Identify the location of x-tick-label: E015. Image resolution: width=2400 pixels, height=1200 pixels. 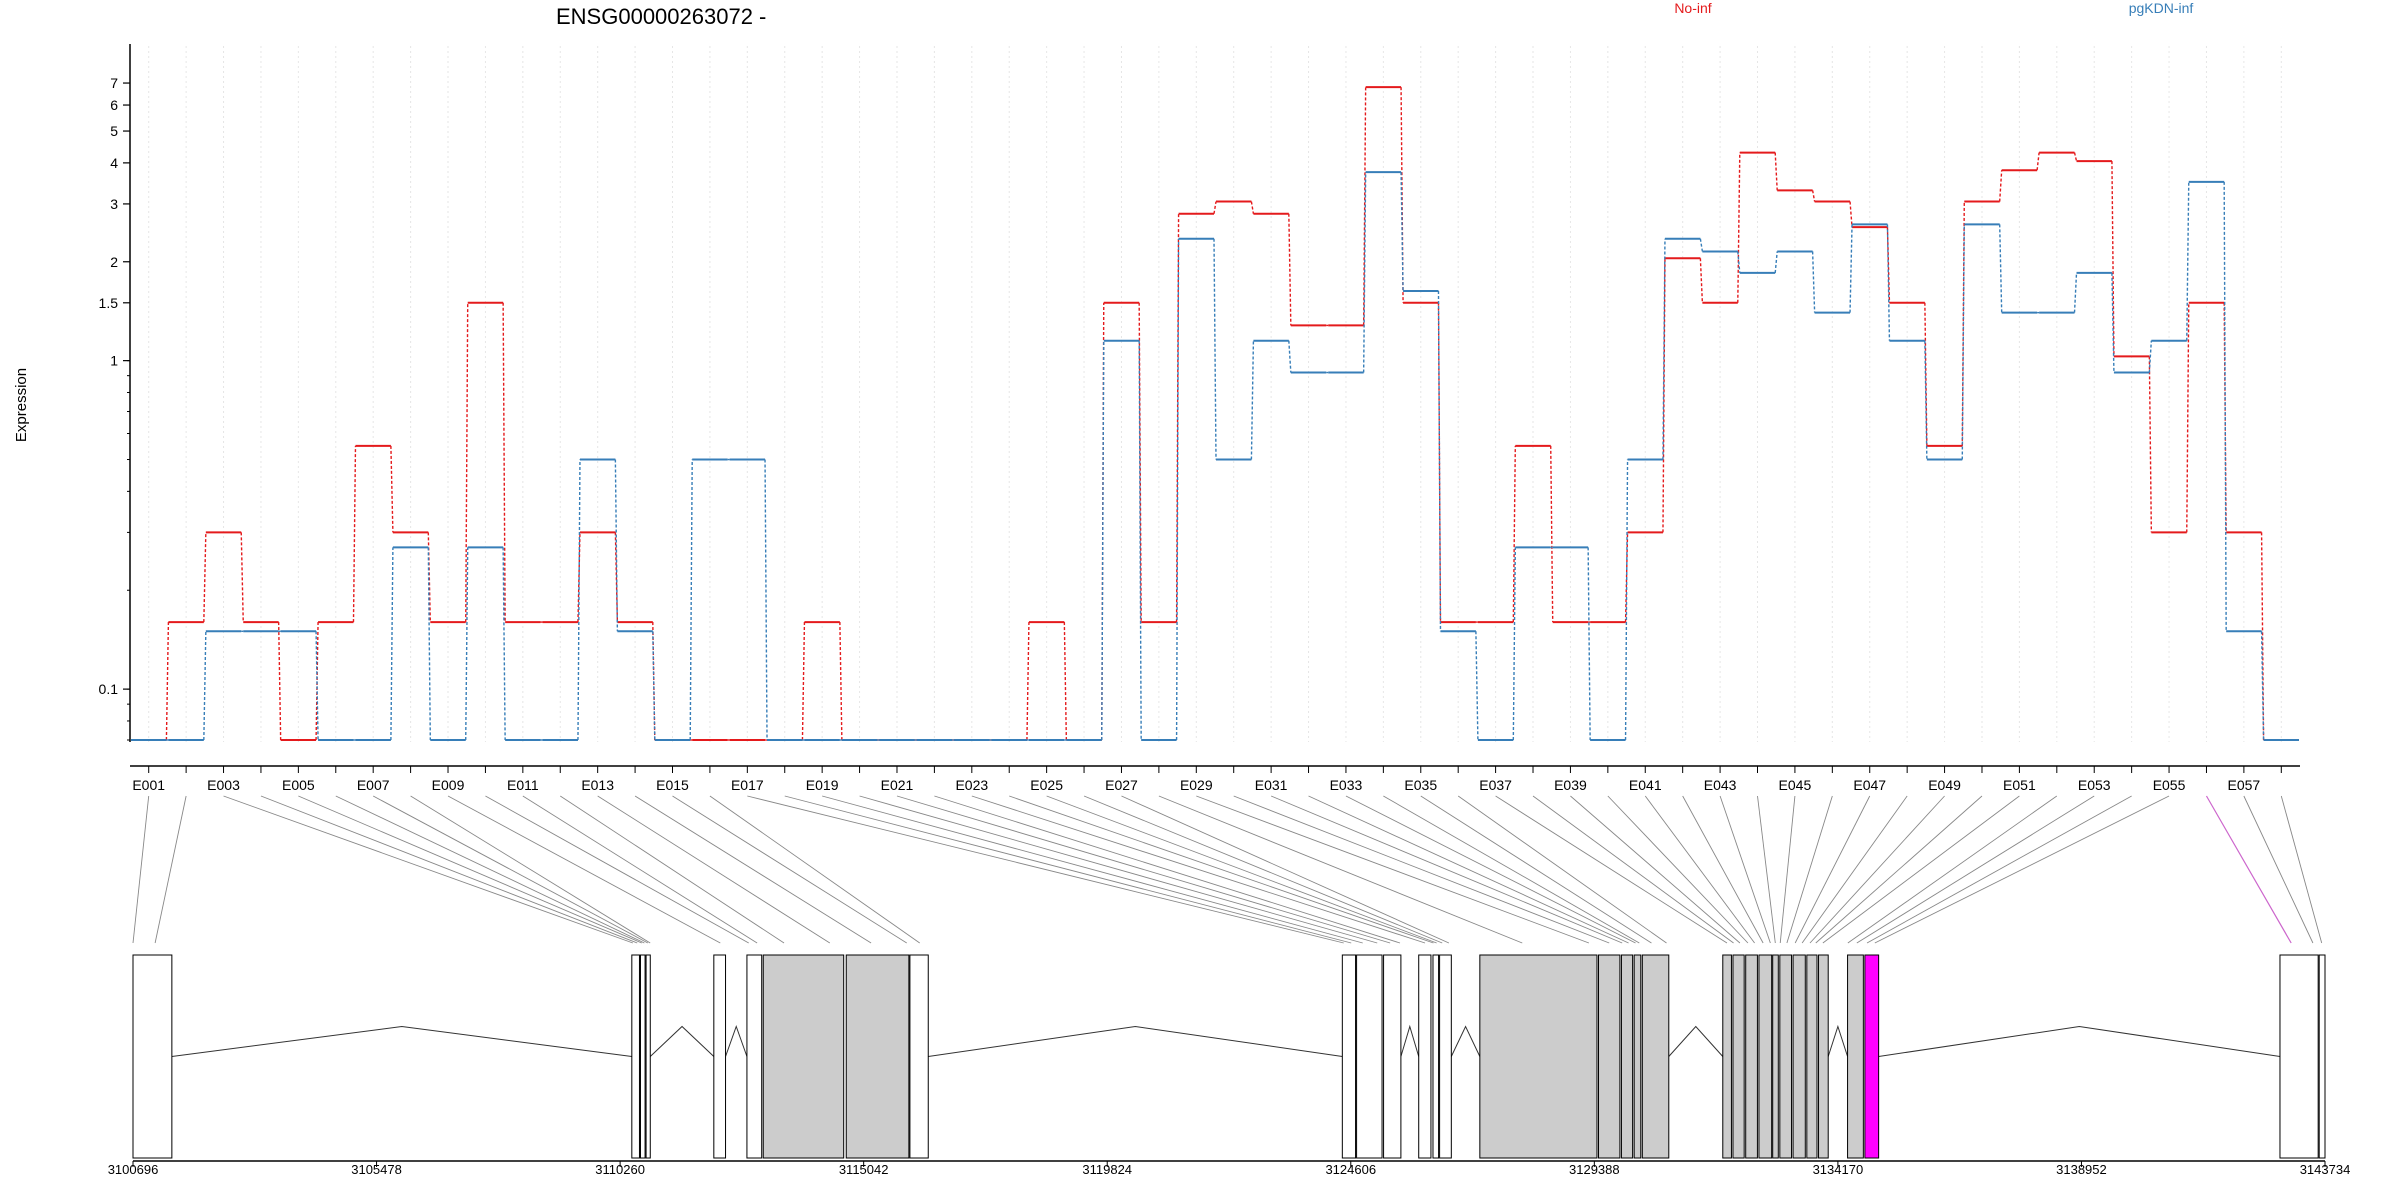
(672, 785).